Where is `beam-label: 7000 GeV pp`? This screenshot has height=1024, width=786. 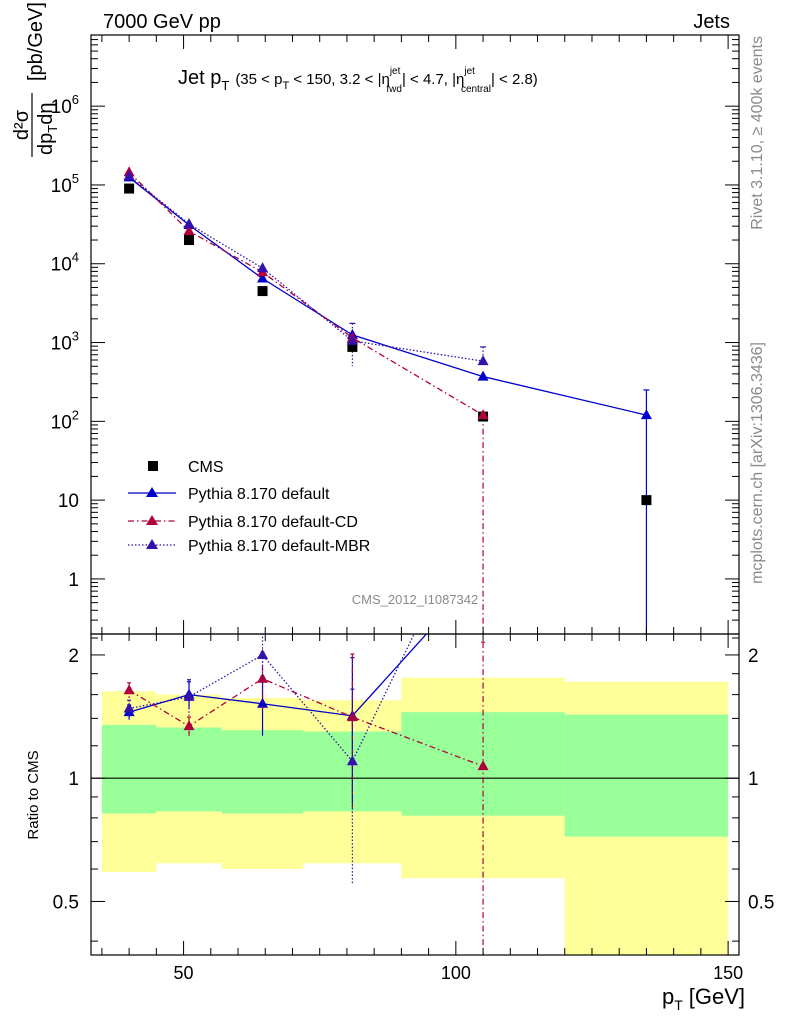 beam-label: 7000 GeV pp is located at coordinates (162, 22).